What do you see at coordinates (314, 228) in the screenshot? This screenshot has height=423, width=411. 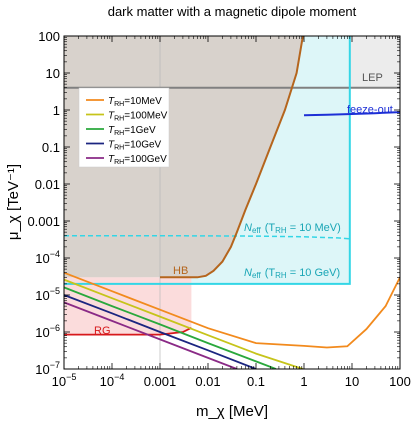 I see `neff-10mev-label-value: = 10 MeV)` at bounding box center [314, 228].